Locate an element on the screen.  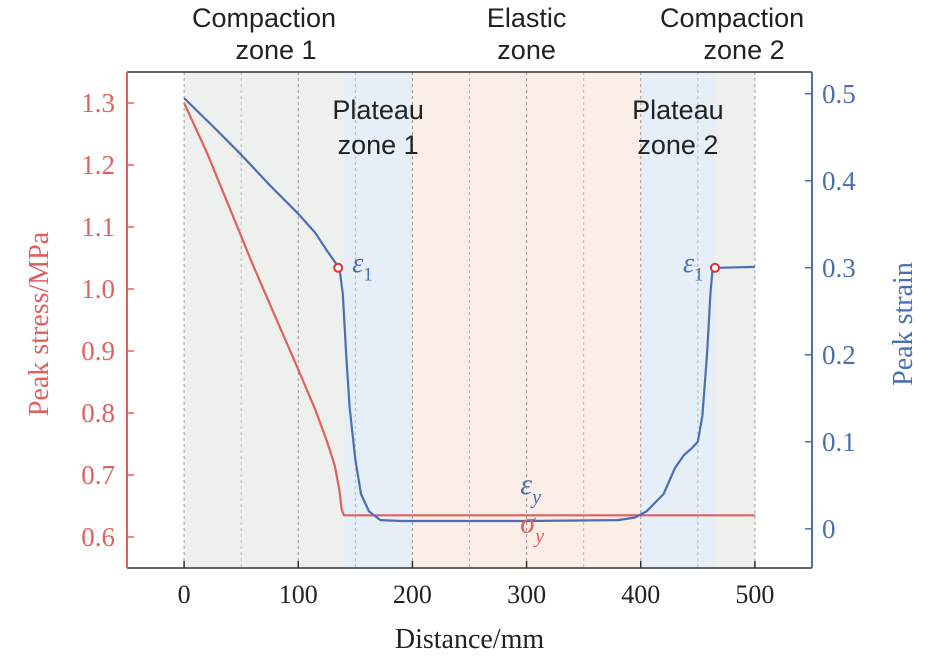
curve-label-1-sub: y is located at coordinates (539, 536).